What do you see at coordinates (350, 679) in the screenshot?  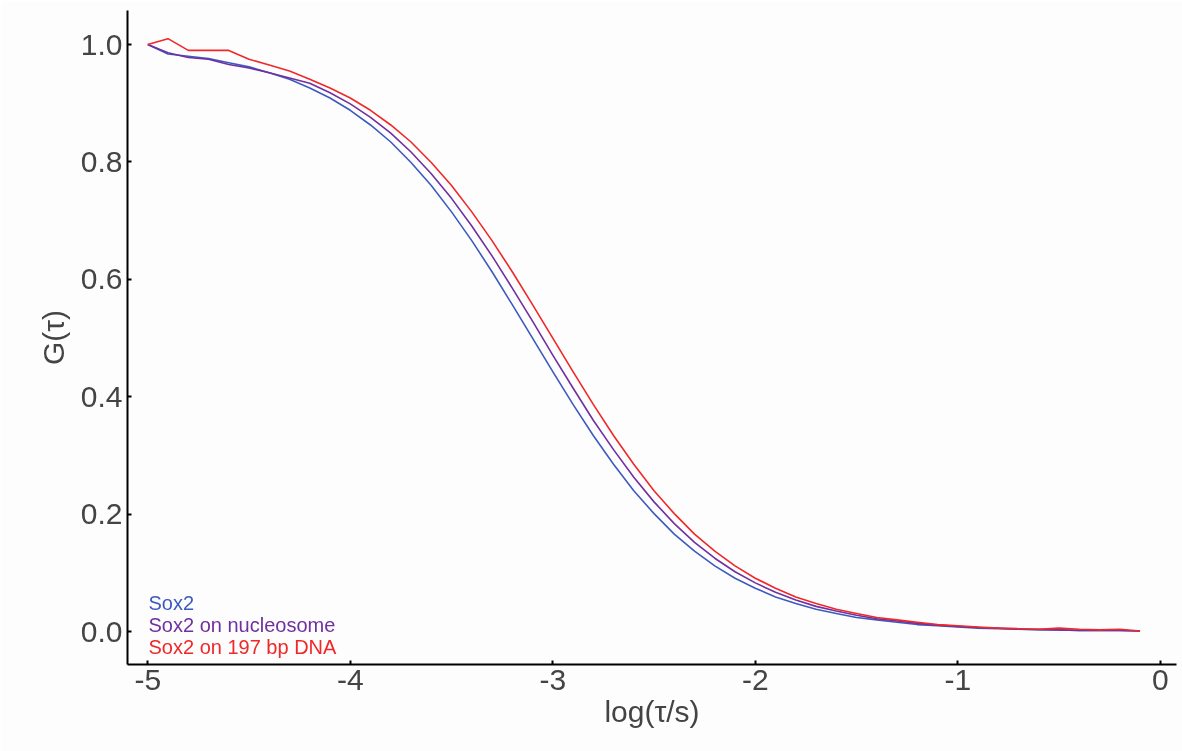 I see `x-tick-label: -4` at bounding box center [350, 679].